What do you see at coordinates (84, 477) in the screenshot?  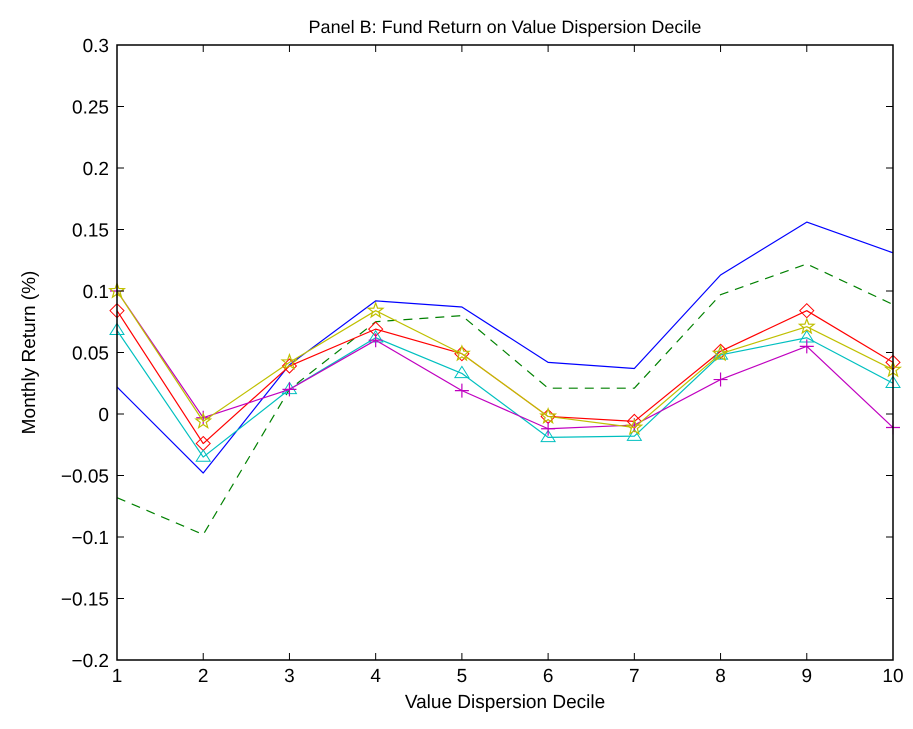 I see `y-tick-label: −0.05` at bounding box center [84, 477].